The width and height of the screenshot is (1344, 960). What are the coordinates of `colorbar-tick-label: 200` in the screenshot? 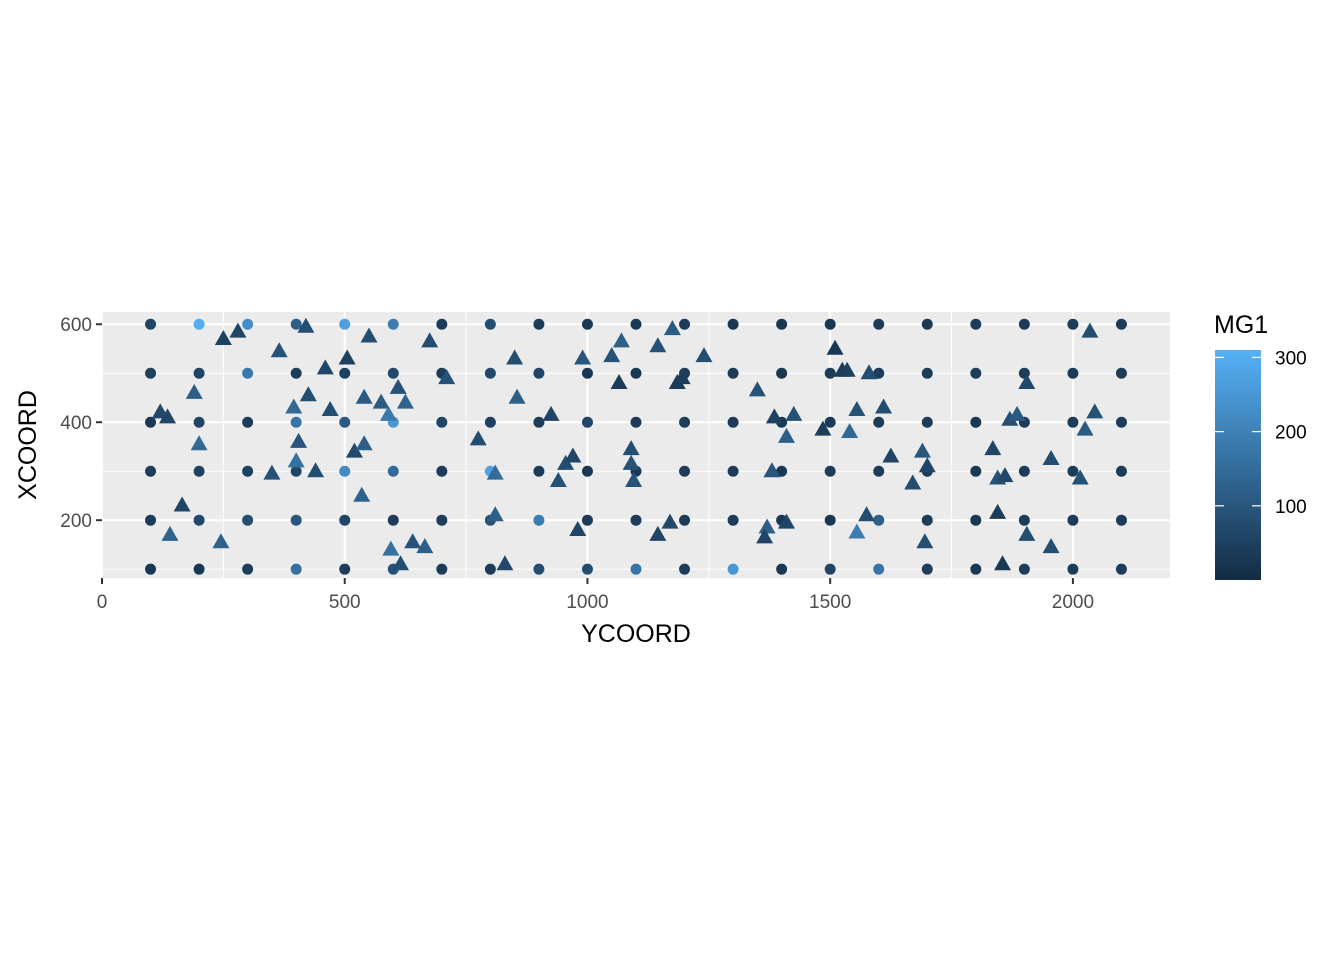 It's located at (1291, 433).